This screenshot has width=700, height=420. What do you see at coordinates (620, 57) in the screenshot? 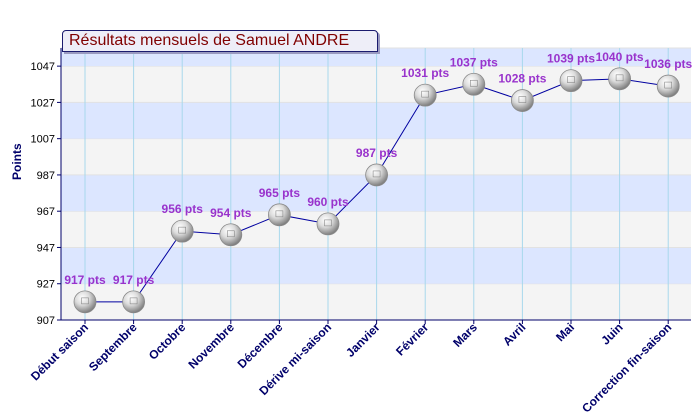
I see `data-label: 1040 pts` at bounding box center [620, 57].